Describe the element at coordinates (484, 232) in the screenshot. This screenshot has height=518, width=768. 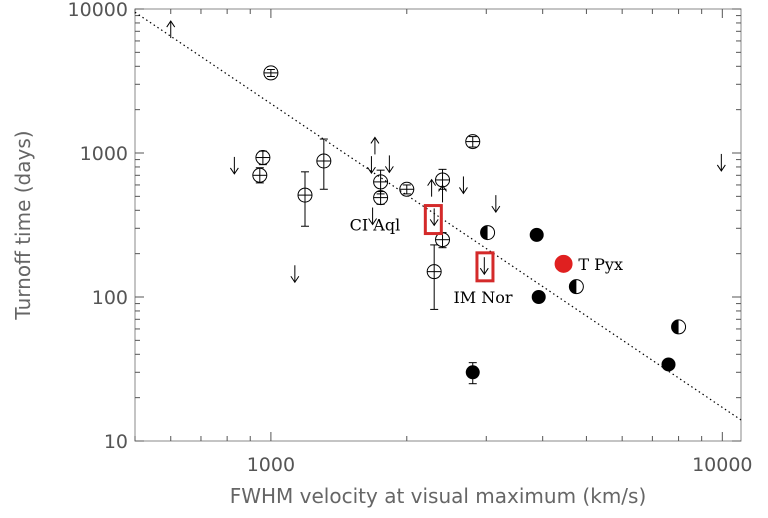
I see `half-filled-circle-point-2-0-fill` at that location.